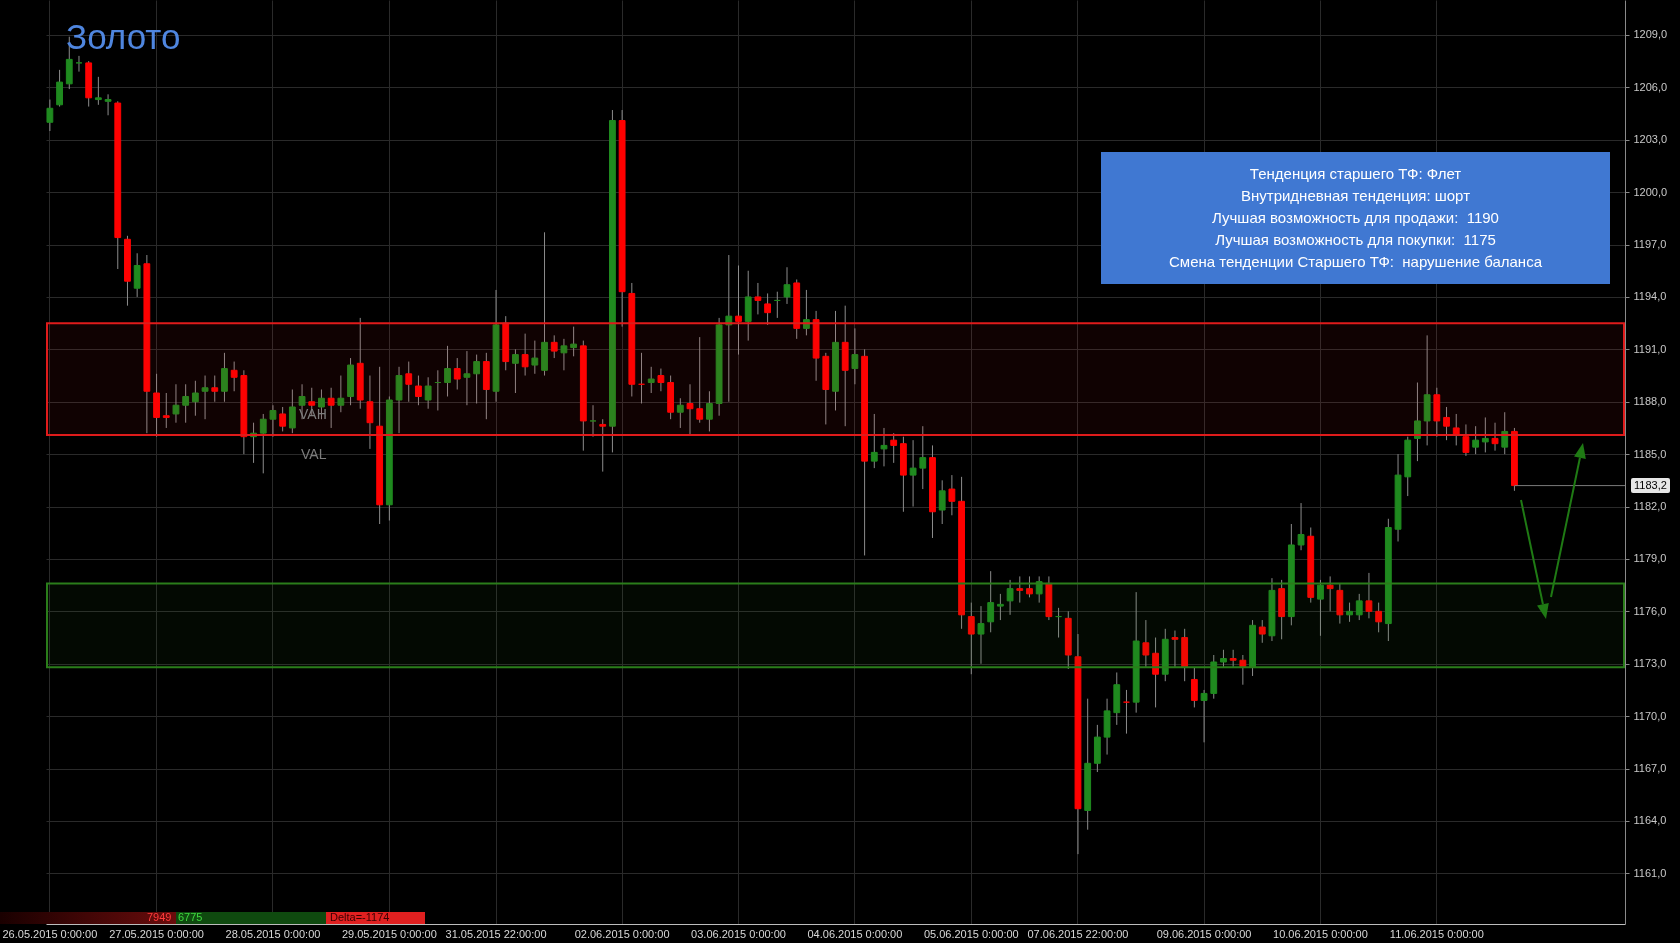  What do you see at coordinates (1650, 663) in the screenshot?
I see `y-tick-label: 1173,0` at bounding box center [1650, 663].